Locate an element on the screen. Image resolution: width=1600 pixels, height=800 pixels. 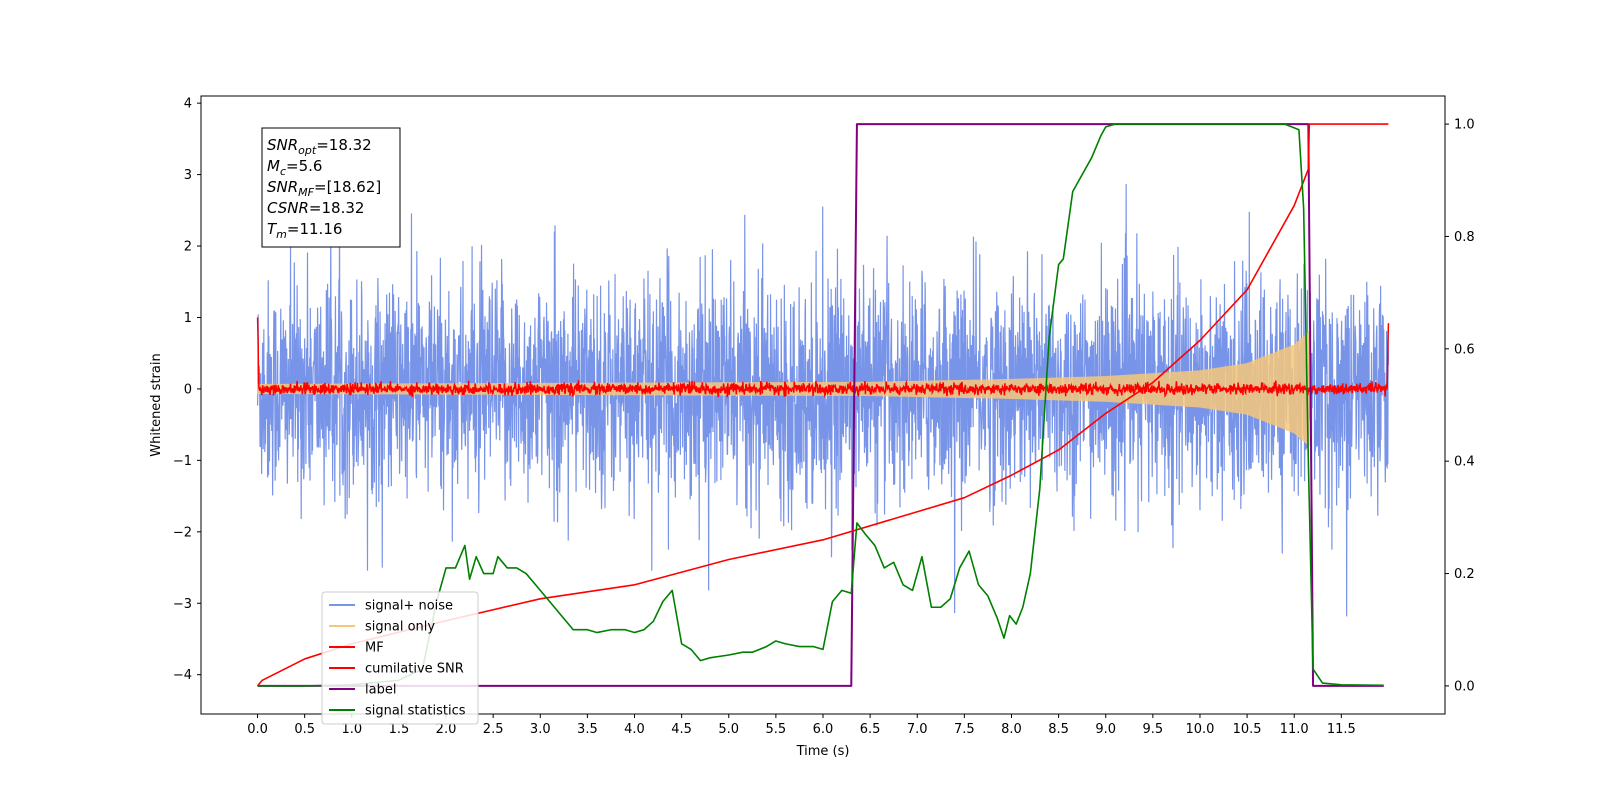
x-tick-label: 8.5 is located at coordinates (1058, 729).